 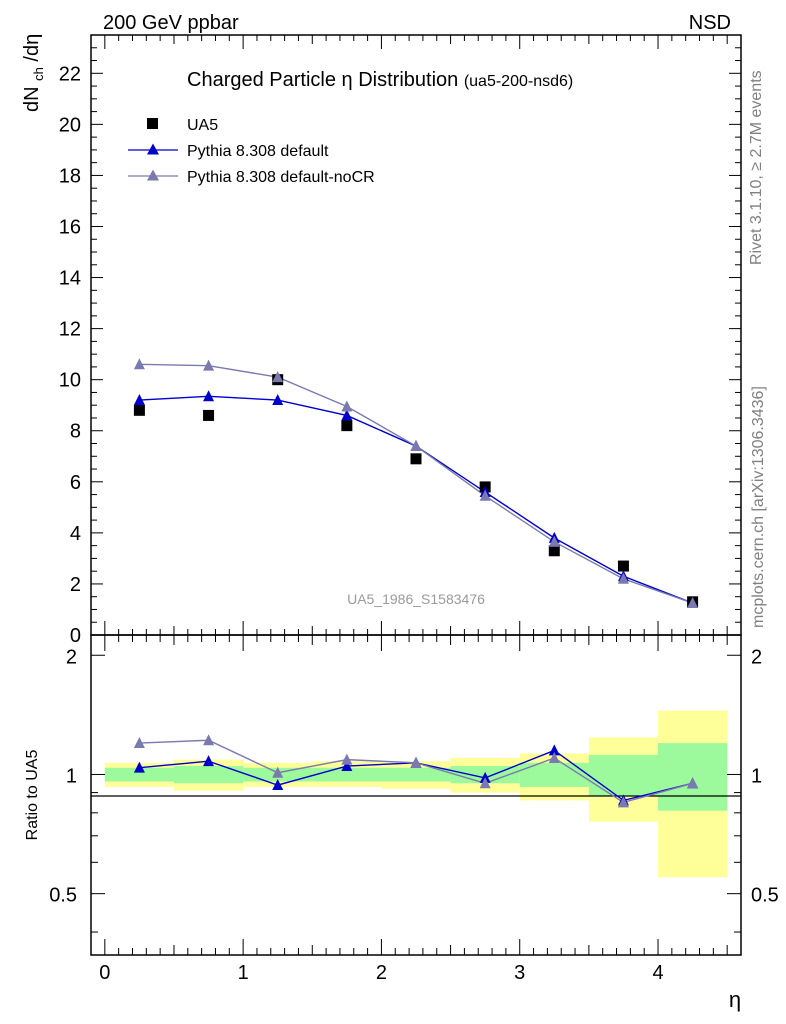 I want to click on main-y-tick-label: 8, so click(x=75, y=432).